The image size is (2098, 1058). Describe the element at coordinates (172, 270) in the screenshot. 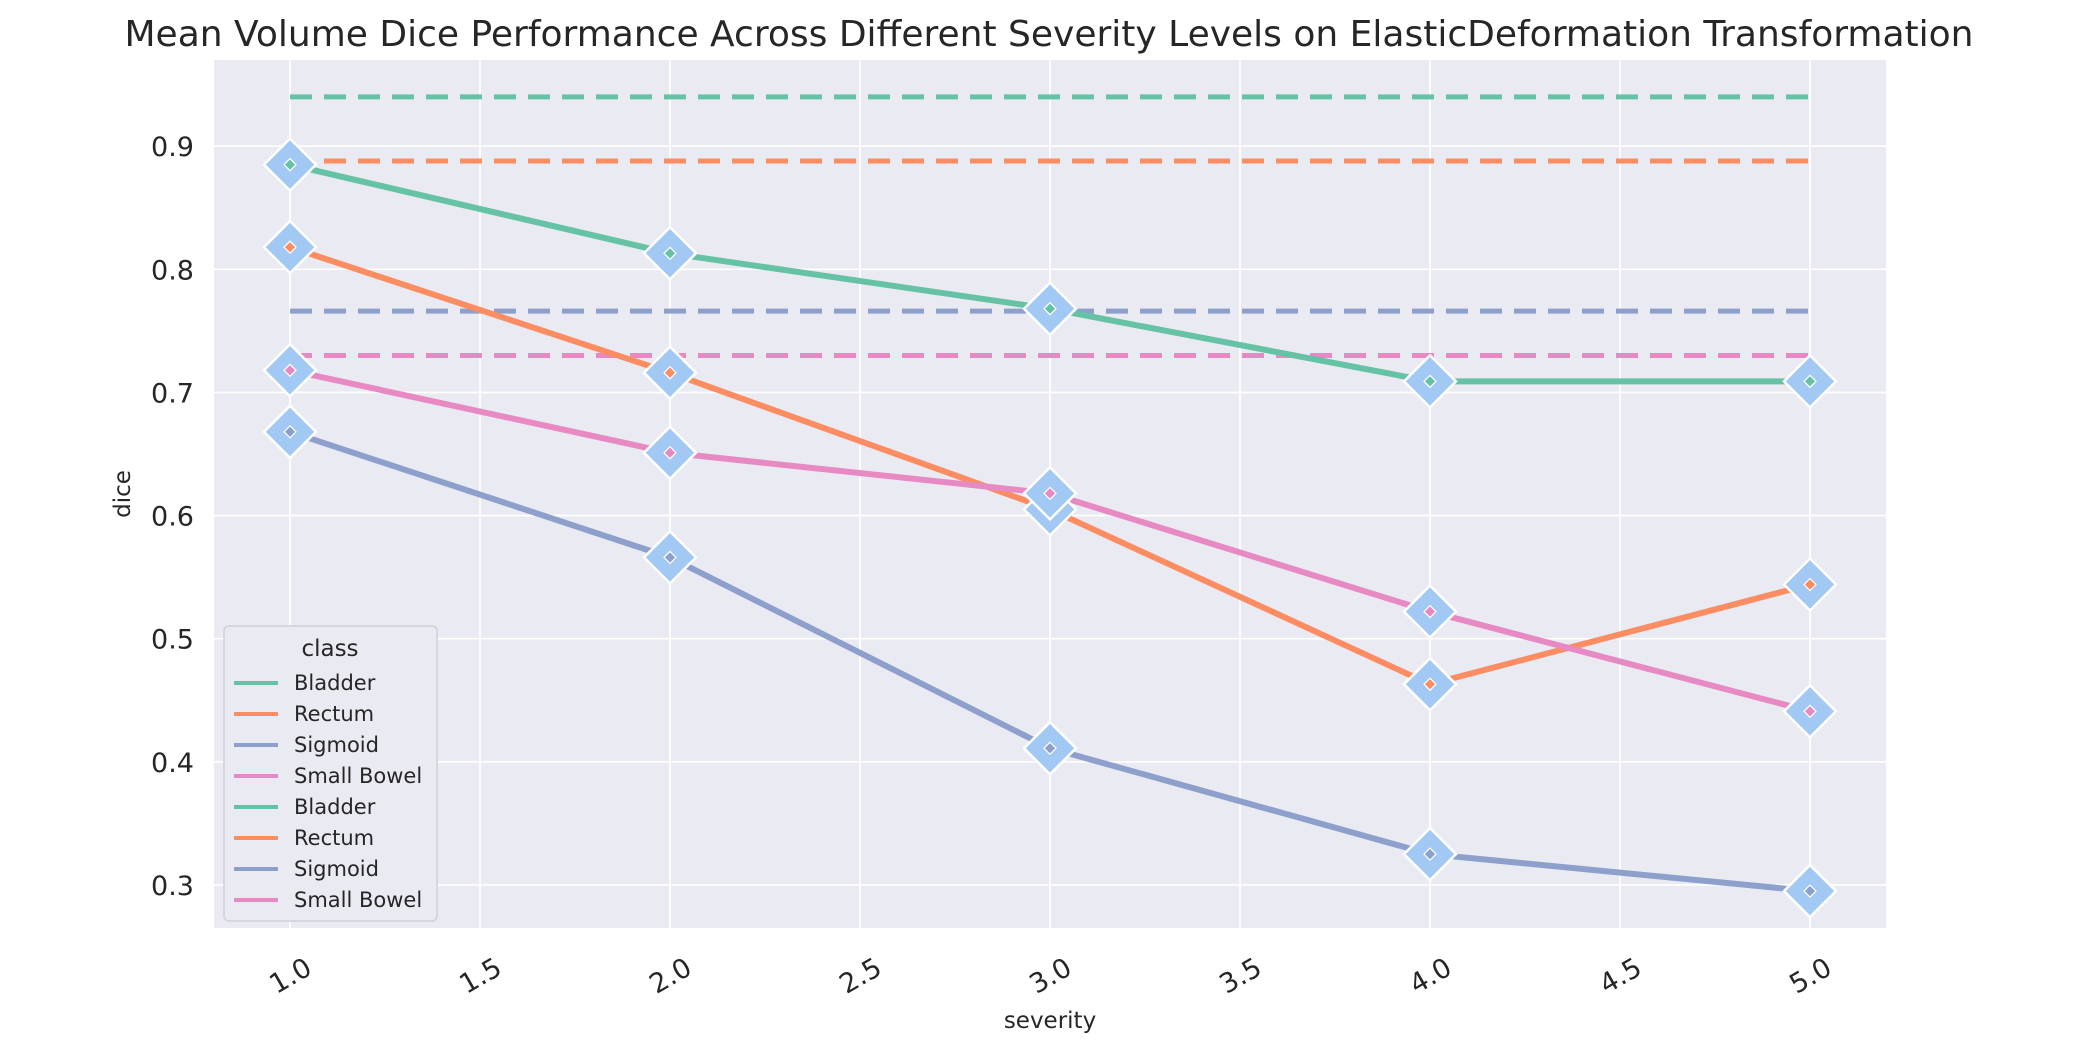

I see `y-tick-label: 0.8` at that location.